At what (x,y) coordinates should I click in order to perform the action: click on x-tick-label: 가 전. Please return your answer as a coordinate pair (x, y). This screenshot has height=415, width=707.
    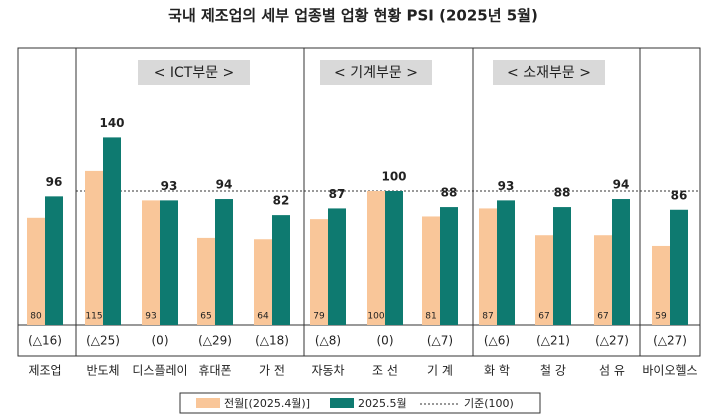
    Looking at the image, I should click on (272, 371).